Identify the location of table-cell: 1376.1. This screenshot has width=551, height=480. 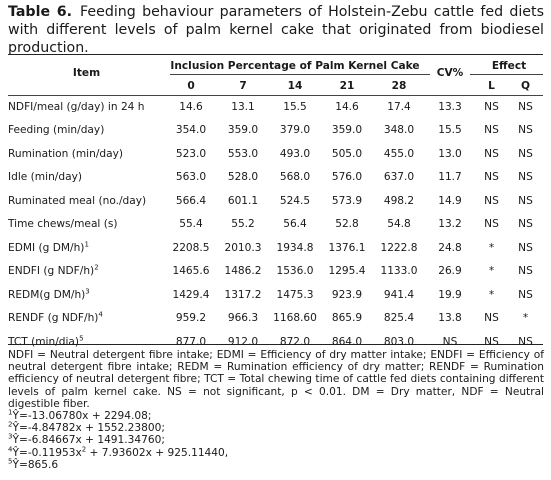
(347, 247).